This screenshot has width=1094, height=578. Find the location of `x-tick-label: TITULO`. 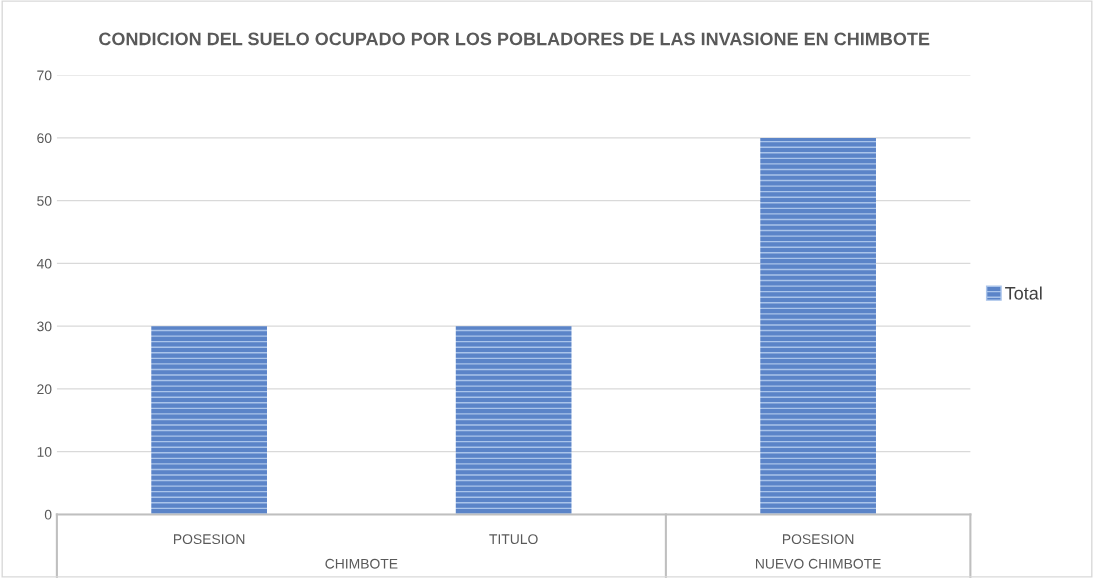

x-tick-label: TITULO is located at coordinates (513, 539).